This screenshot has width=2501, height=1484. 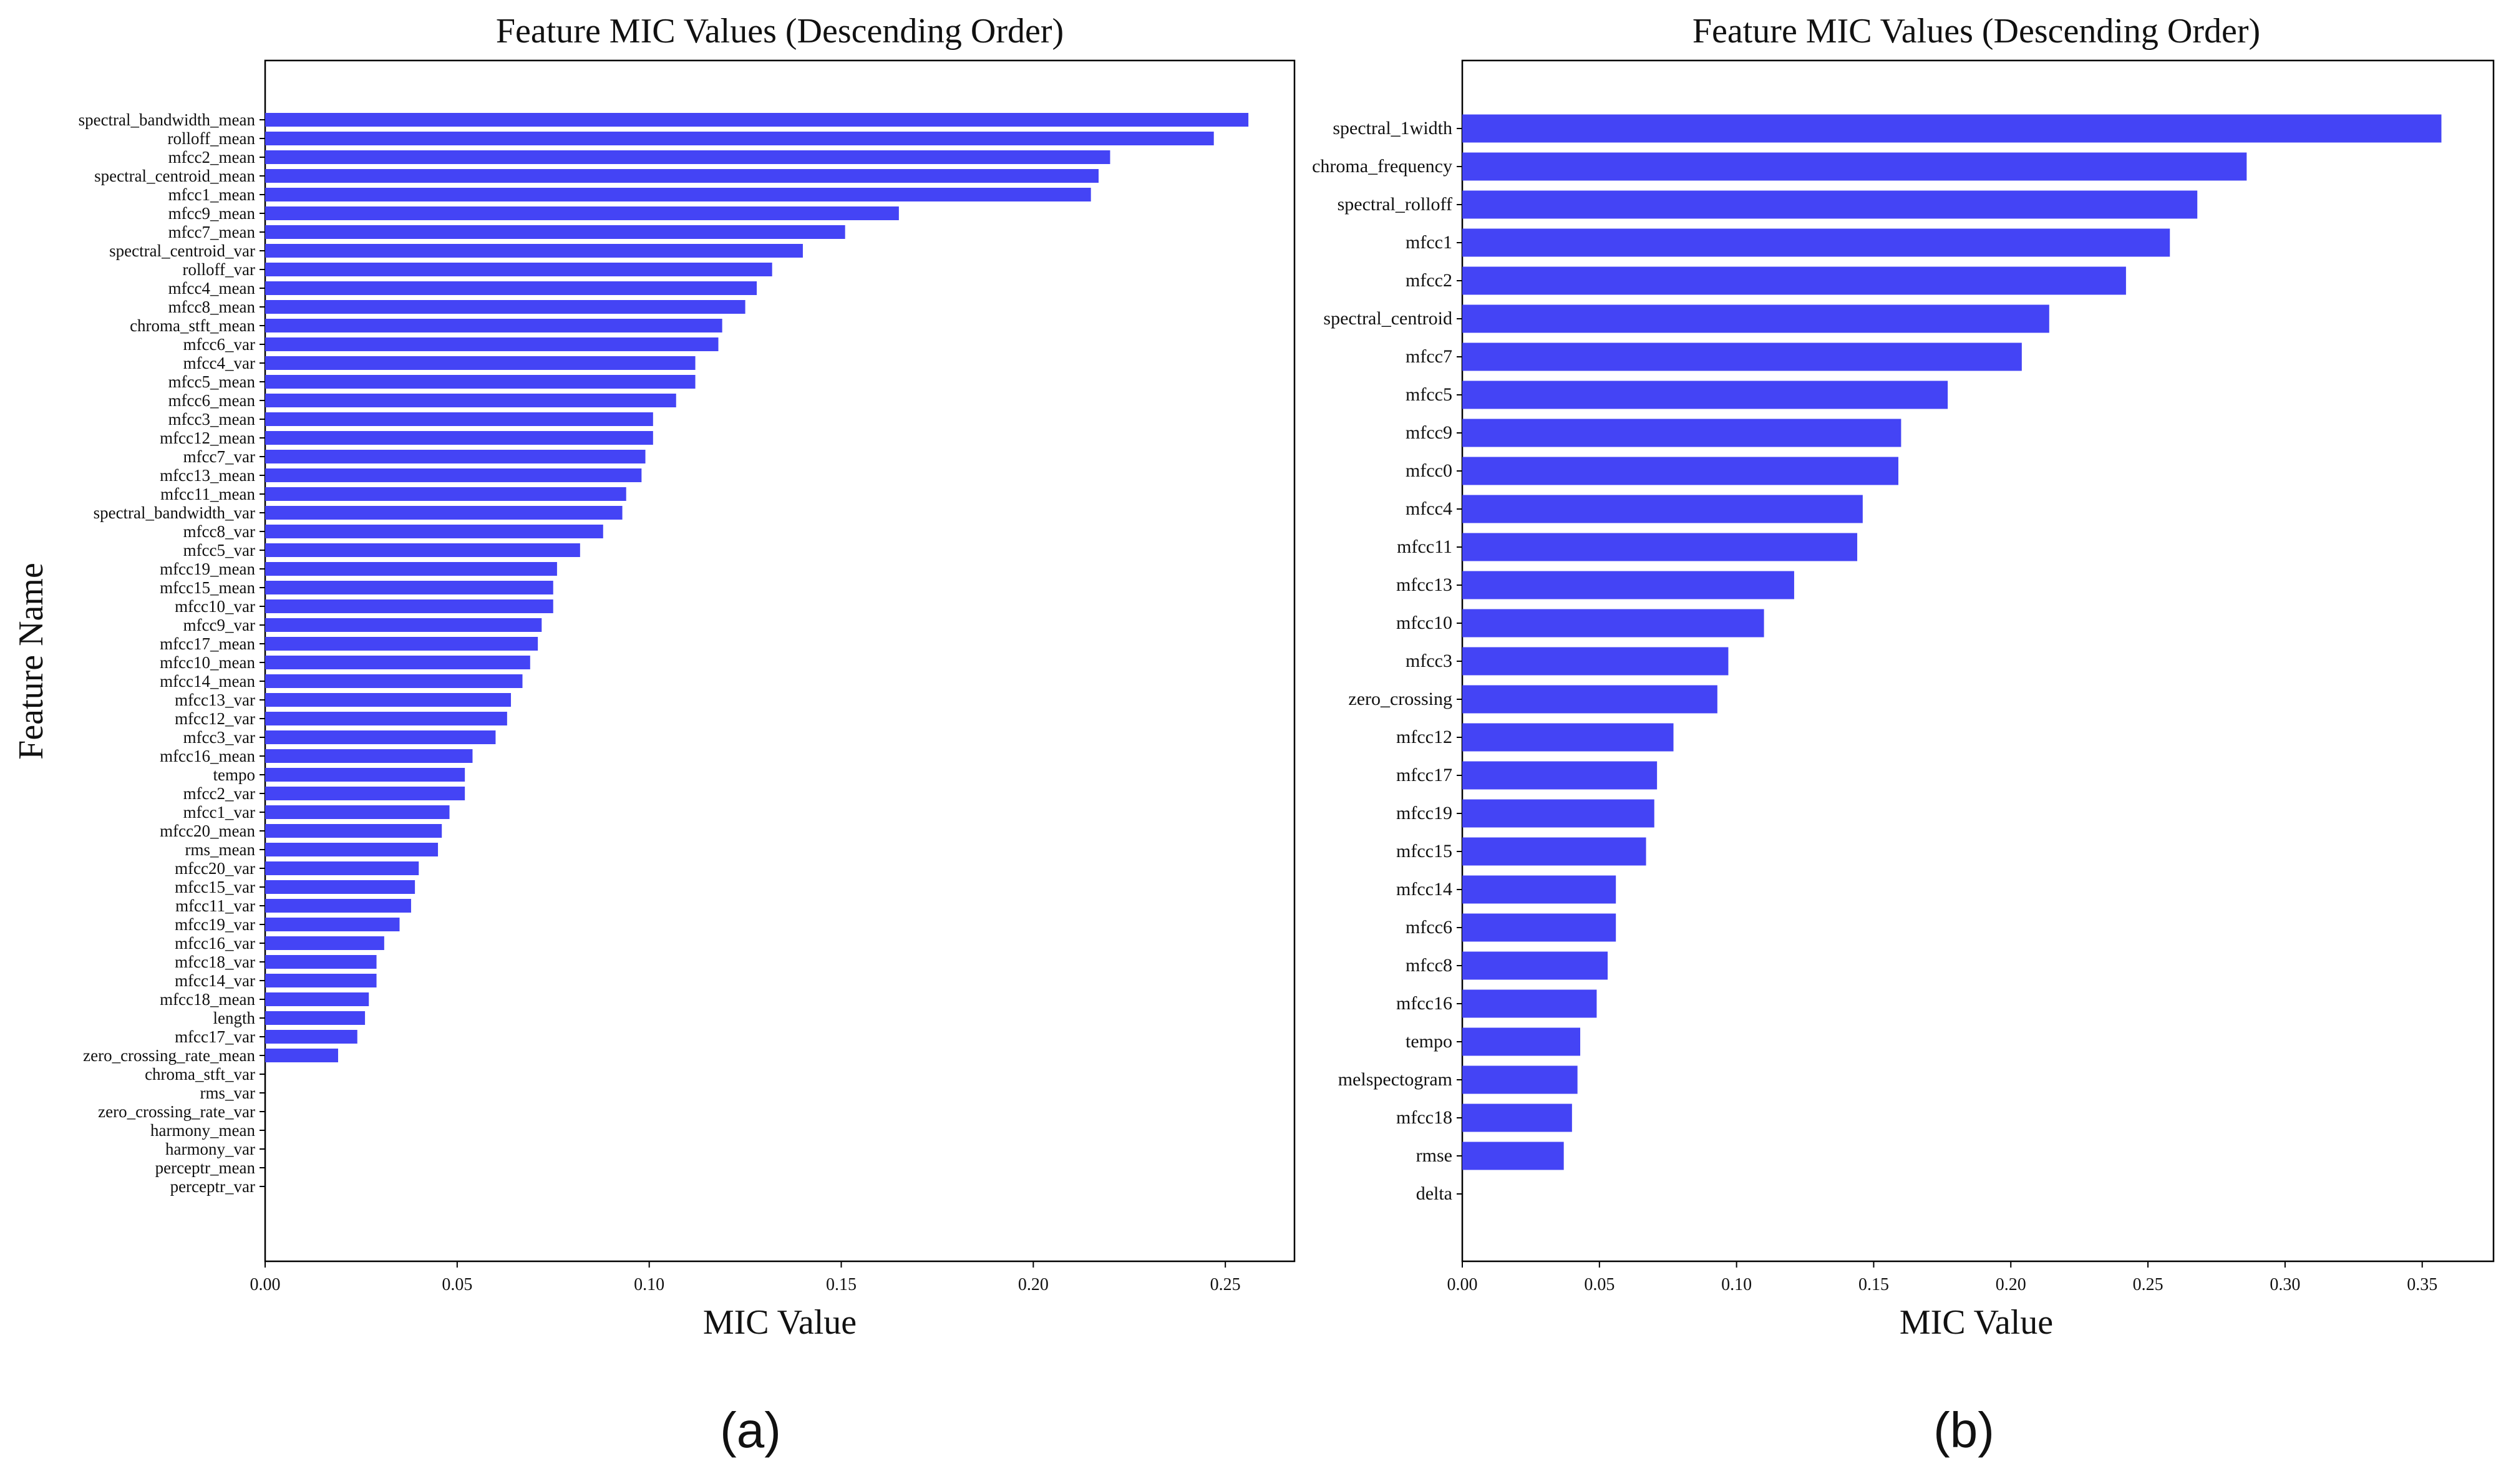 What do you see at coordinates (682, 176) in the screenshot?
I see `bar-a-spectral_centroid_mean` at bounding box center [682, 176].